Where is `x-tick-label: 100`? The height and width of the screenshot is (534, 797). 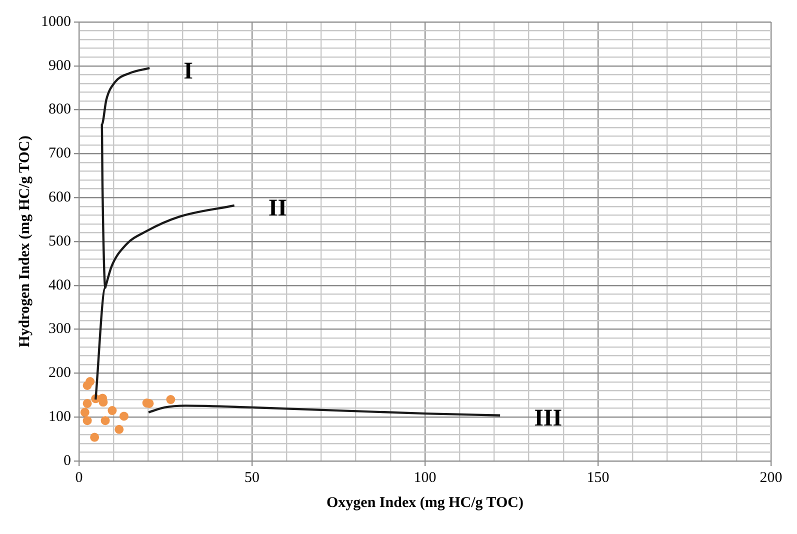
x-tick-label: 100 is located at coordinates (425, 478).